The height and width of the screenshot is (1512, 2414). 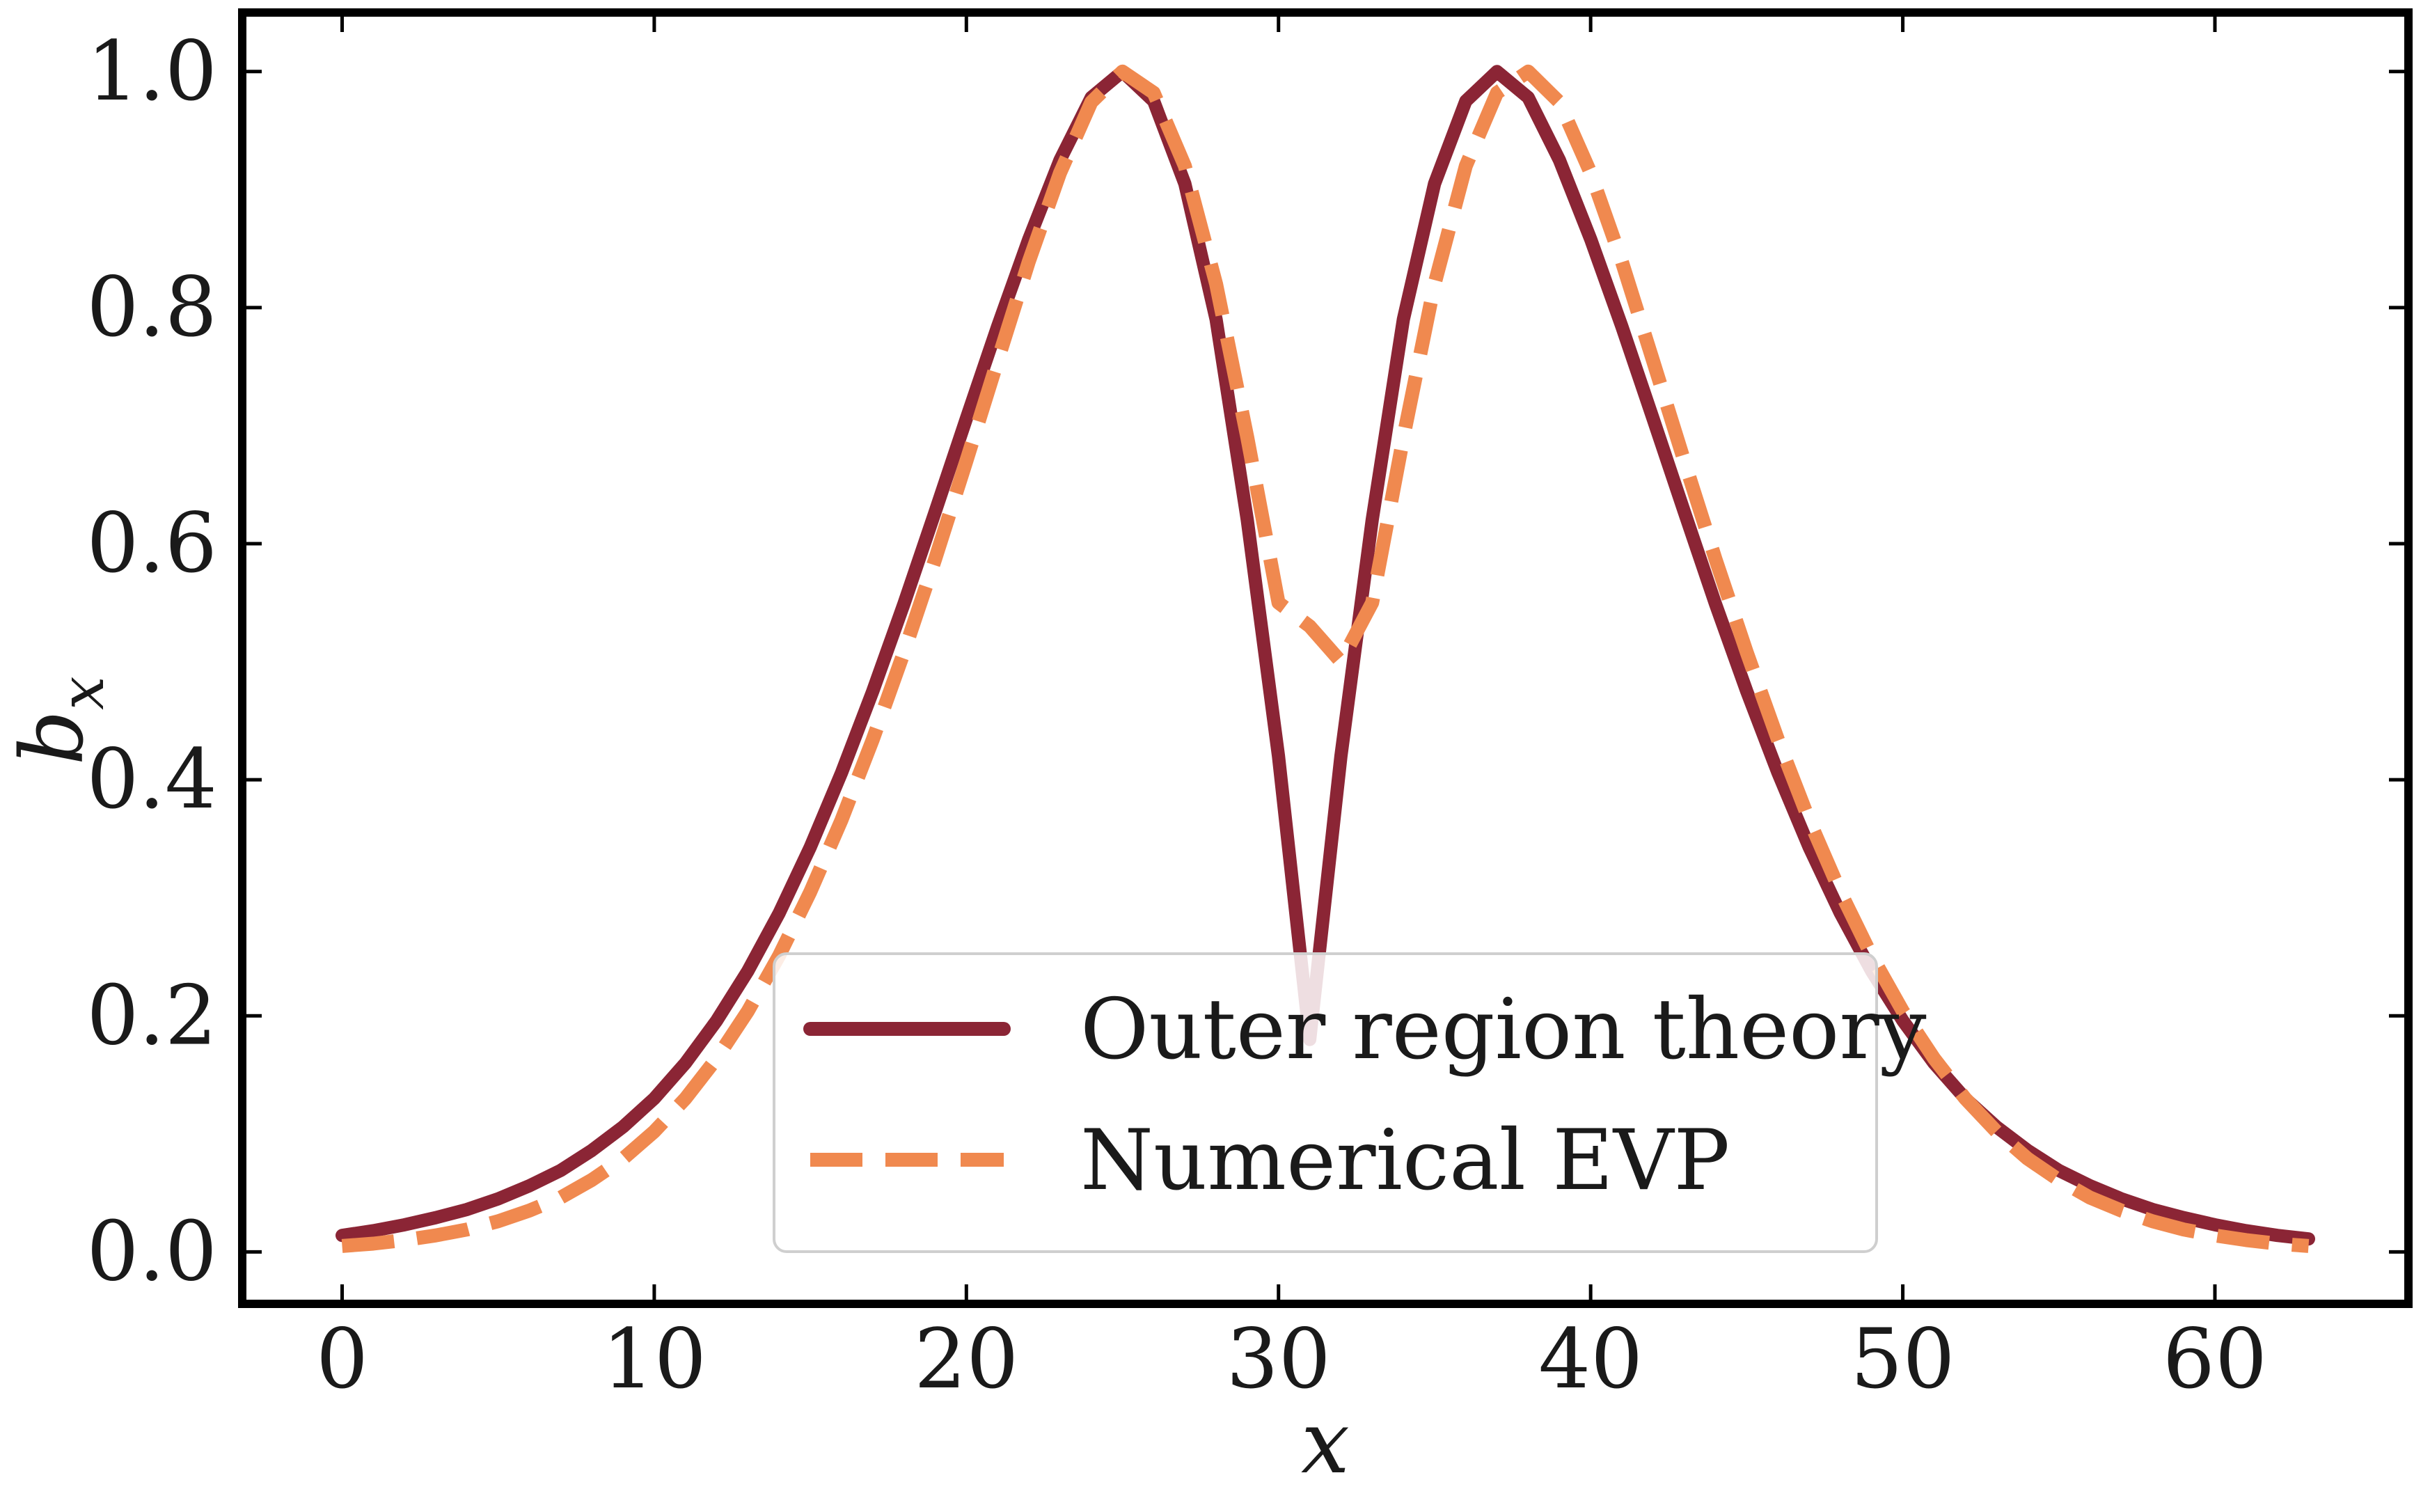 I want to click on y-axis-title-subscript: x, so click(x=83, y=693).